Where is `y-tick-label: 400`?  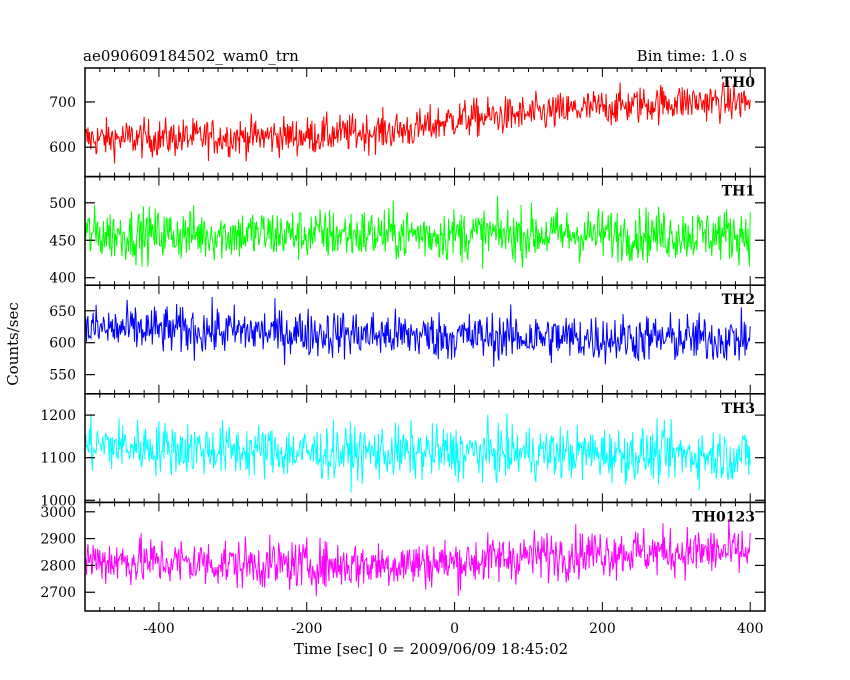 y-tick-label: 400 is located at coordinates (62, 279).